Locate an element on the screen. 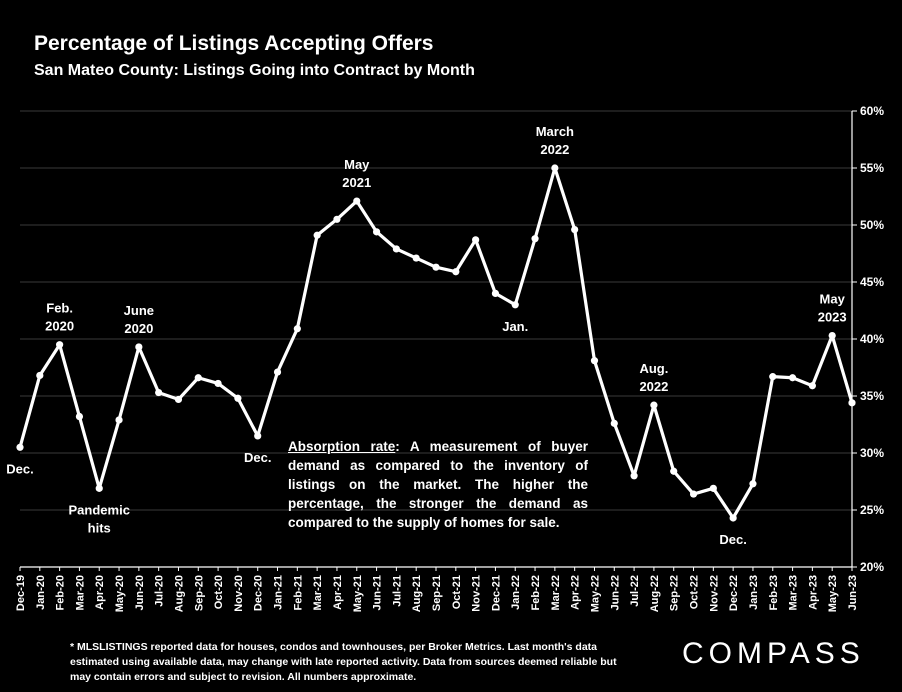  x-tick-label: May-22 is located at coordinates (595, 593).